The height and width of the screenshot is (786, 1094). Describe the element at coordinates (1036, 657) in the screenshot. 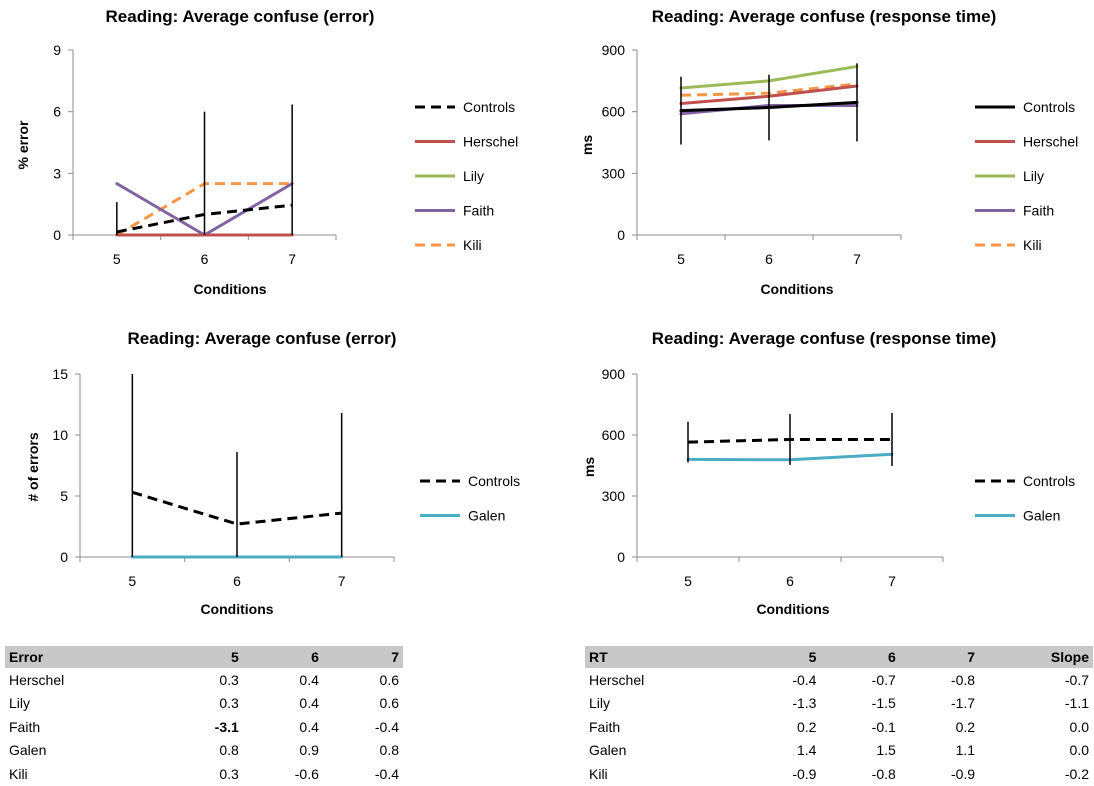

I see `table-header-cell: Slope` at that location.